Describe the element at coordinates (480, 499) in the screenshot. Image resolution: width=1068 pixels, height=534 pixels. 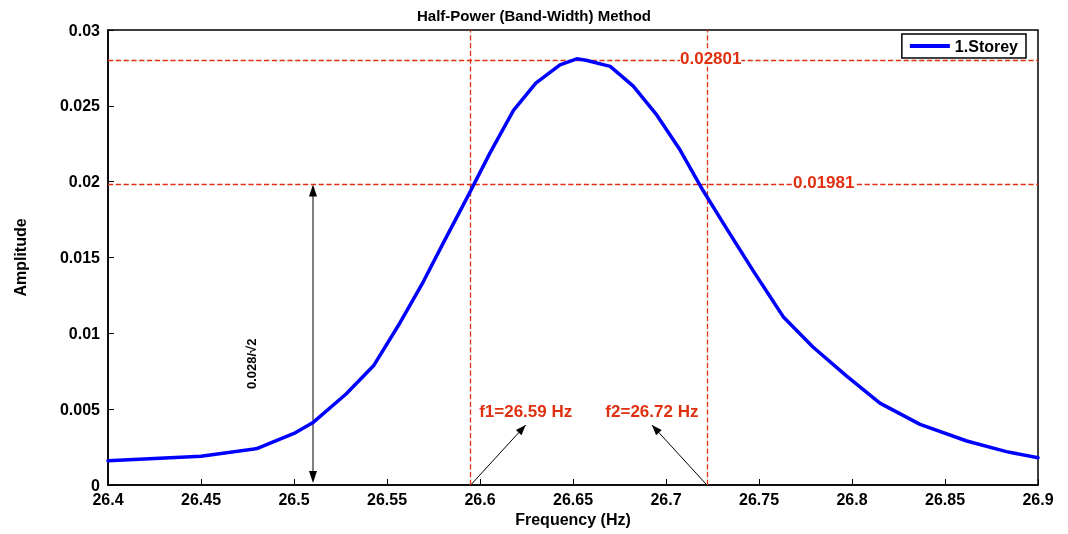
I see `x-tick-label: 26.6` at that location.